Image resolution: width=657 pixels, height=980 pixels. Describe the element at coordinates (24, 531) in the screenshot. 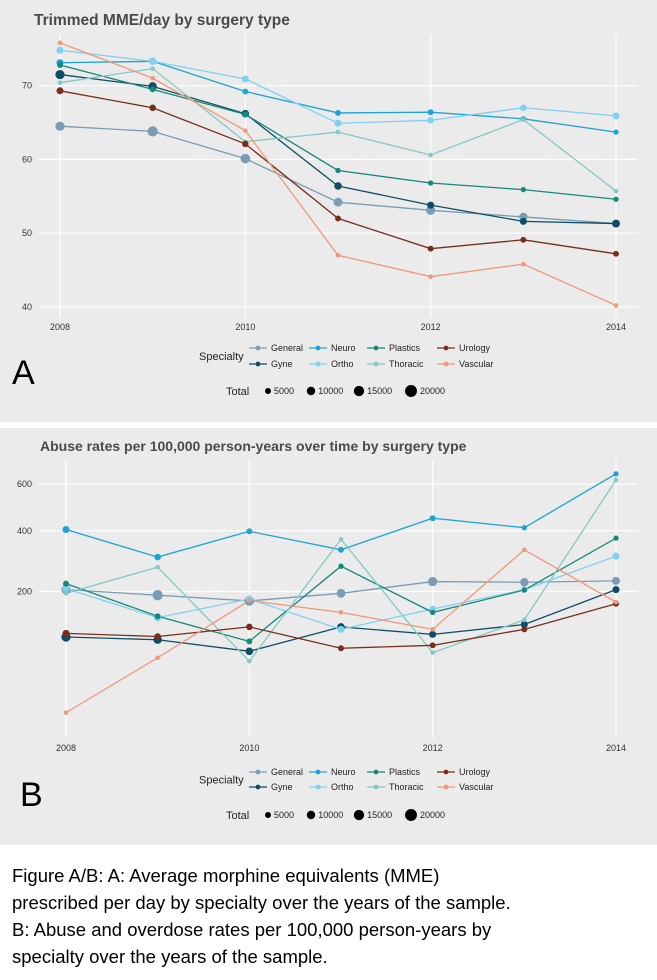

I see `y-tick-label: 400` at that location.